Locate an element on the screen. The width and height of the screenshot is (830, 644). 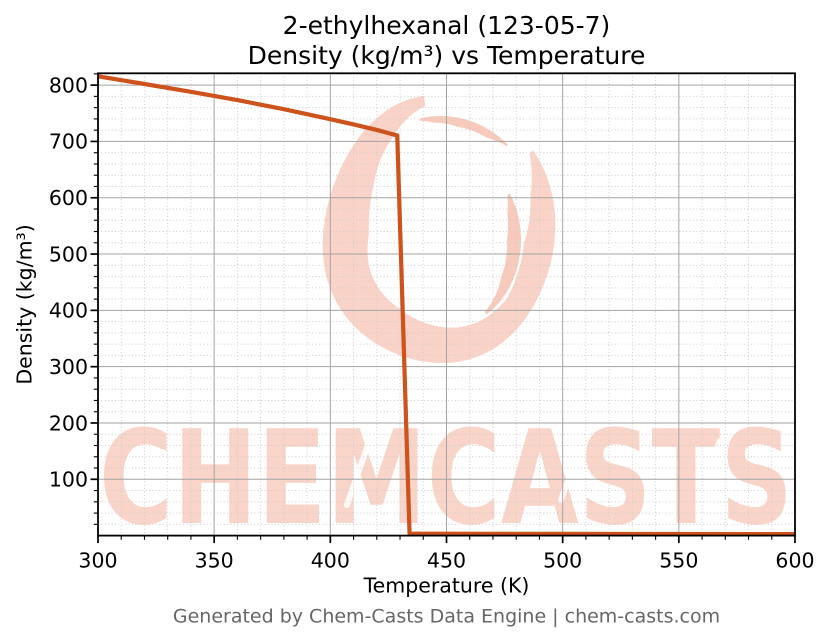
swoosh-brush-gap is located at coordinates (568, 324).